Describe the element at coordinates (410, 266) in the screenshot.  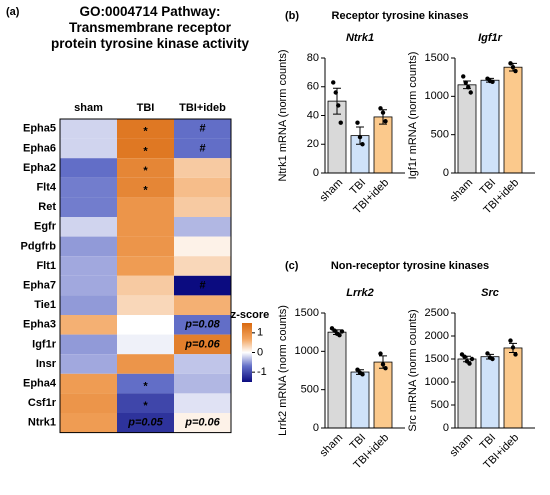
I see `section-title: Non-receptor tyrosine kinases` at that location.